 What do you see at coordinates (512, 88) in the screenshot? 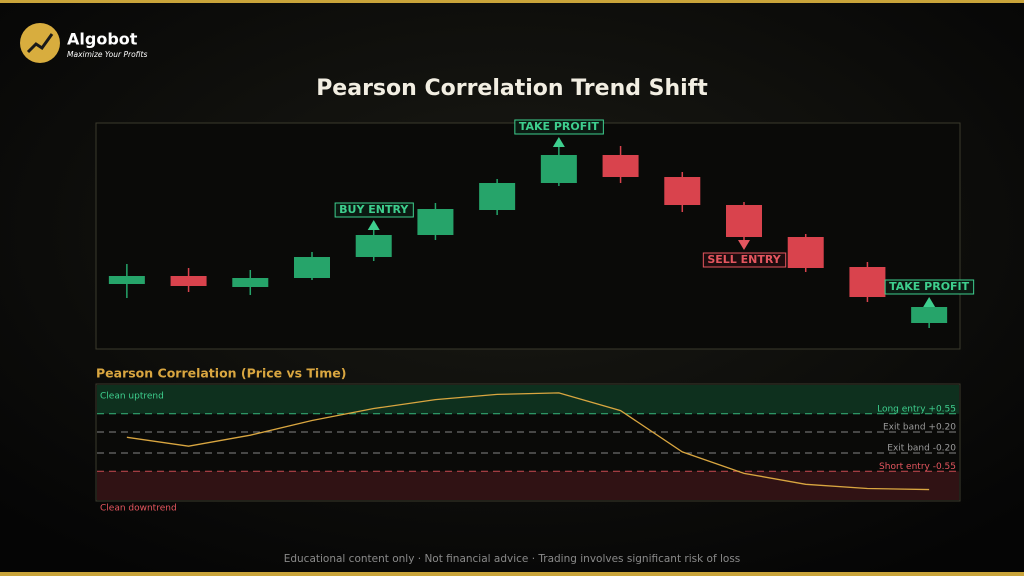
I see `chart-title: Pearson Correlation Trend Shift` at bounding box center [512, 88].